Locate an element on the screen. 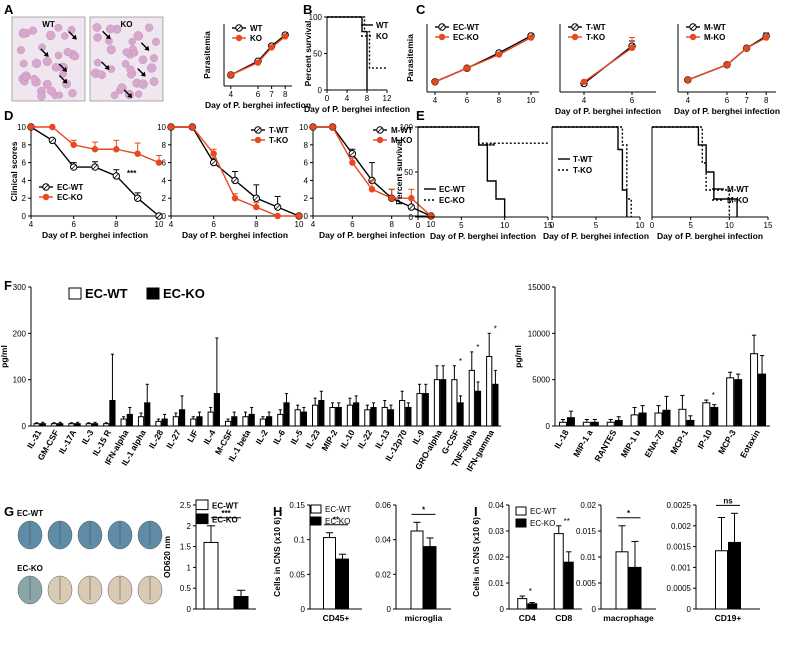  micrograph-label: KO is located at coordinates (127, 24).